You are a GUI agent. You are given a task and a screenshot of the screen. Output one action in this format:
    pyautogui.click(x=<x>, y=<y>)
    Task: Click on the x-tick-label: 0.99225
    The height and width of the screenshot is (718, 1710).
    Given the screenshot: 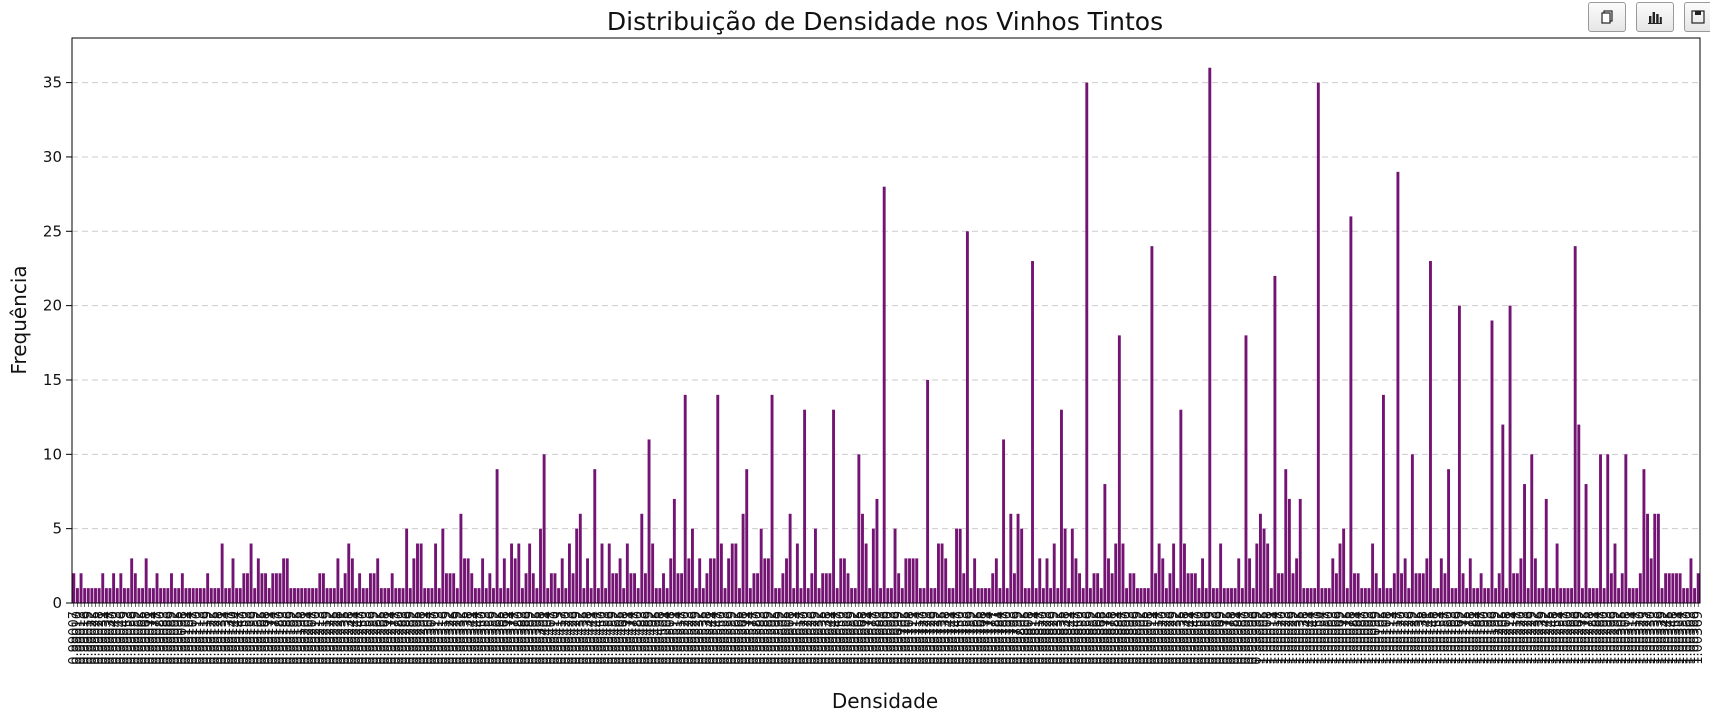 What is the action you would take?
    pyautogui.click(x=334, y=638)
    